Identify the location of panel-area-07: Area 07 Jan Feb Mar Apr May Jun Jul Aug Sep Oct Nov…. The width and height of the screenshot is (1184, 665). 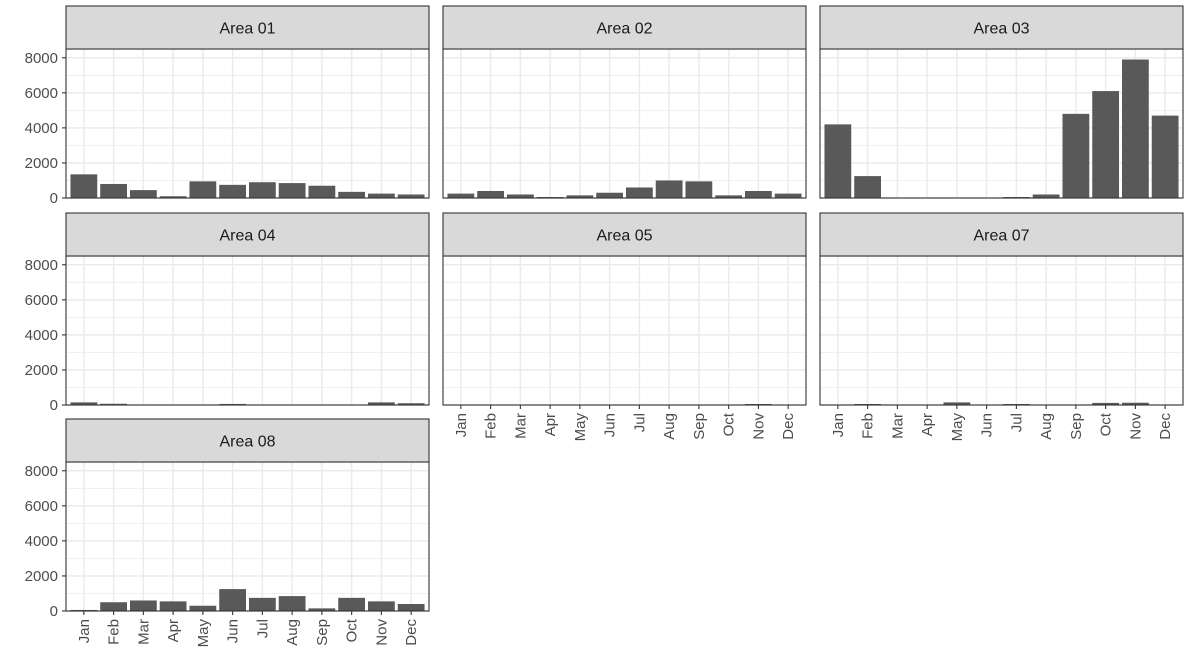
(1001, 327).